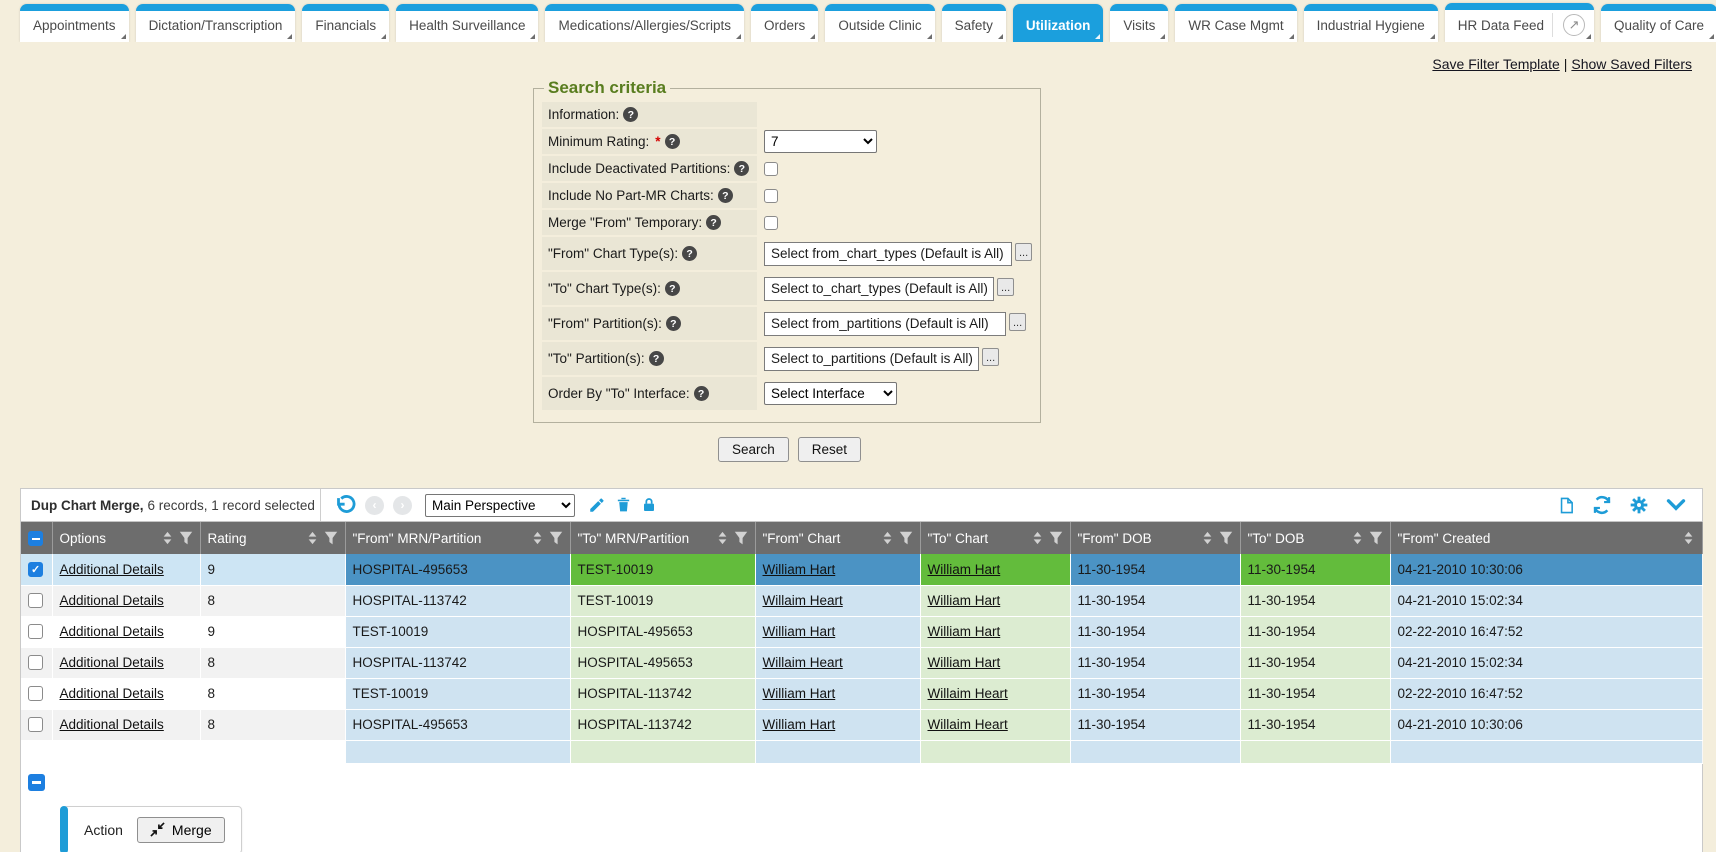 The image size is (1716, 852). What do you see at coordinates (1574, 25) in the screenshot?
I see `open-new-window-icon: ↗` at bounding box center [1574, 25].